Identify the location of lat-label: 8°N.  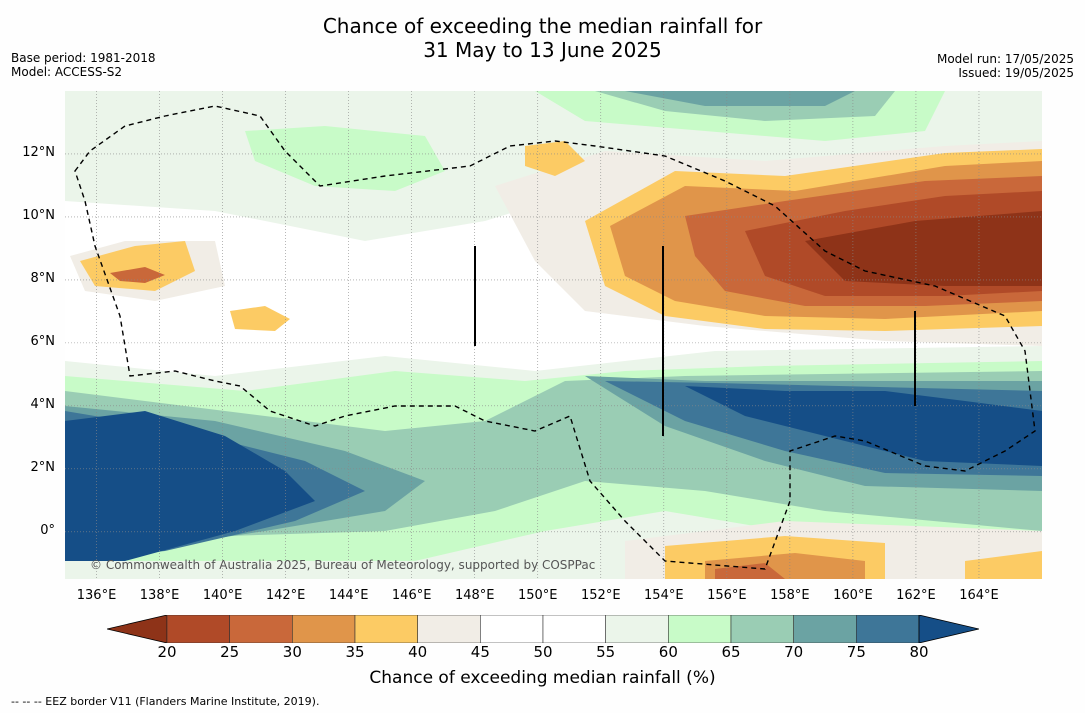
(43, 278).